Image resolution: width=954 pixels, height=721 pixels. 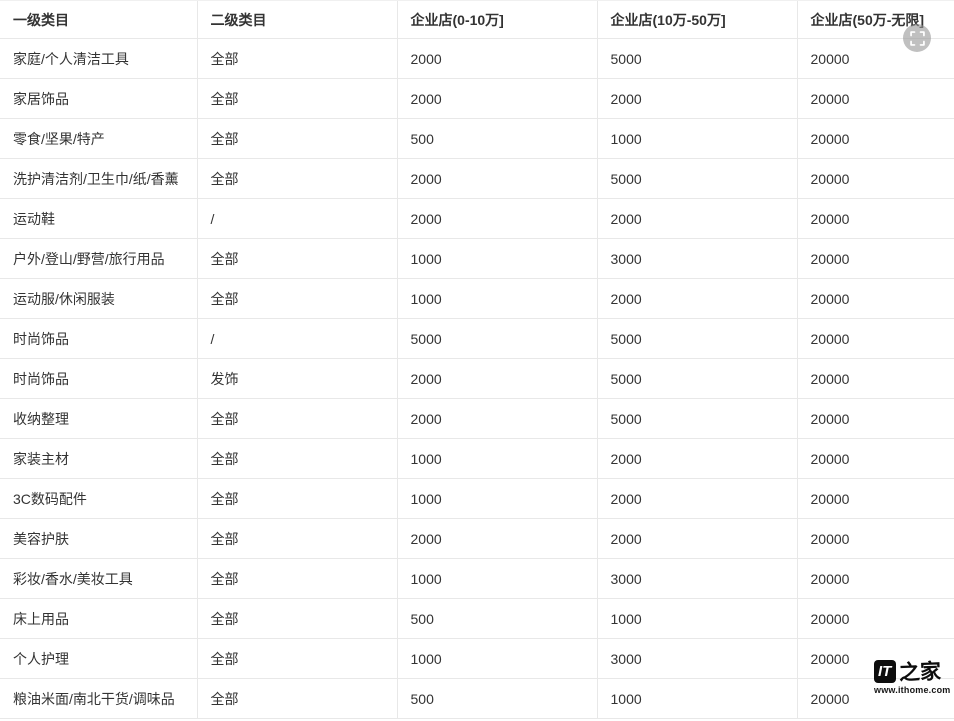 I want to click on cell-quota1: 5000, so click(x=496, y=338).